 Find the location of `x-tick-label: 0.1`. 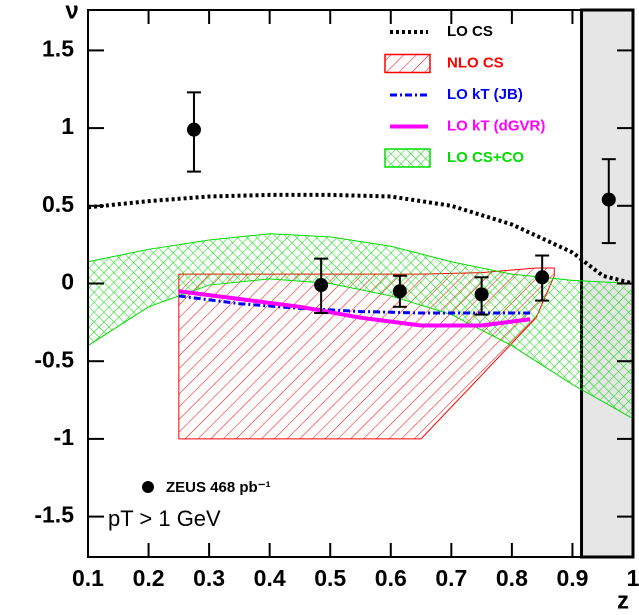

x-tick-label: 0.1 is located at coordinates (88, 578).